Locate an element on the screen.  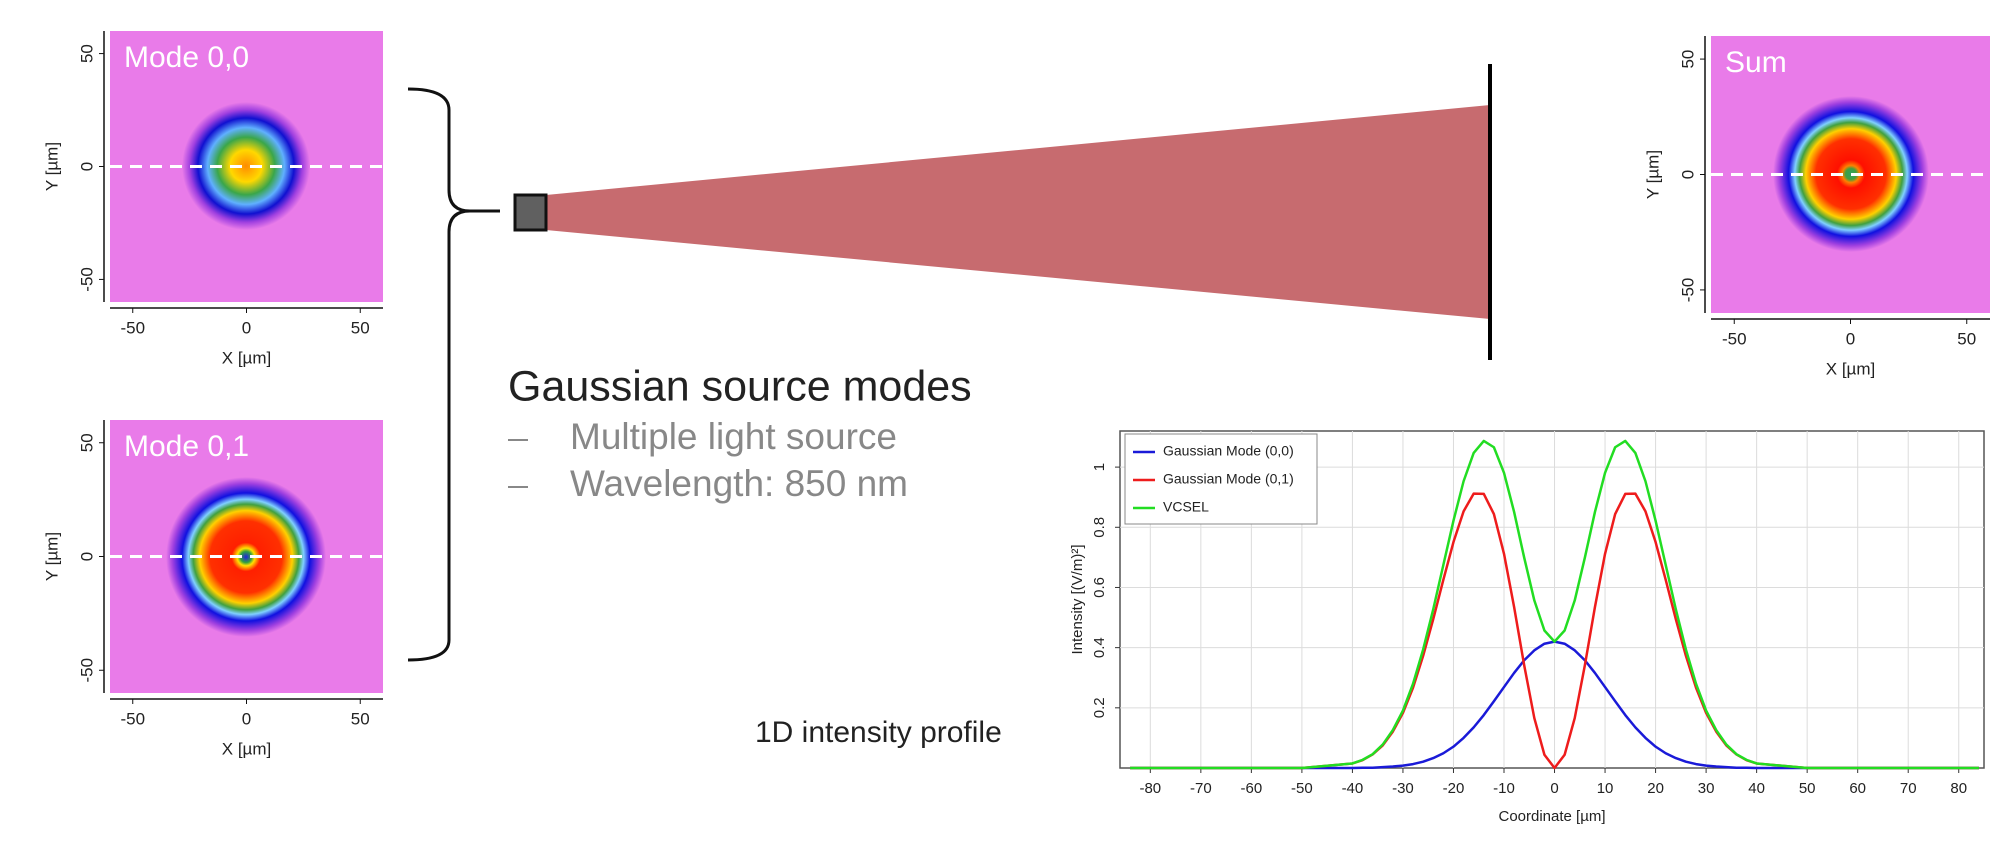
x-tick-label: -40 is located at coordinates (1353, 788).